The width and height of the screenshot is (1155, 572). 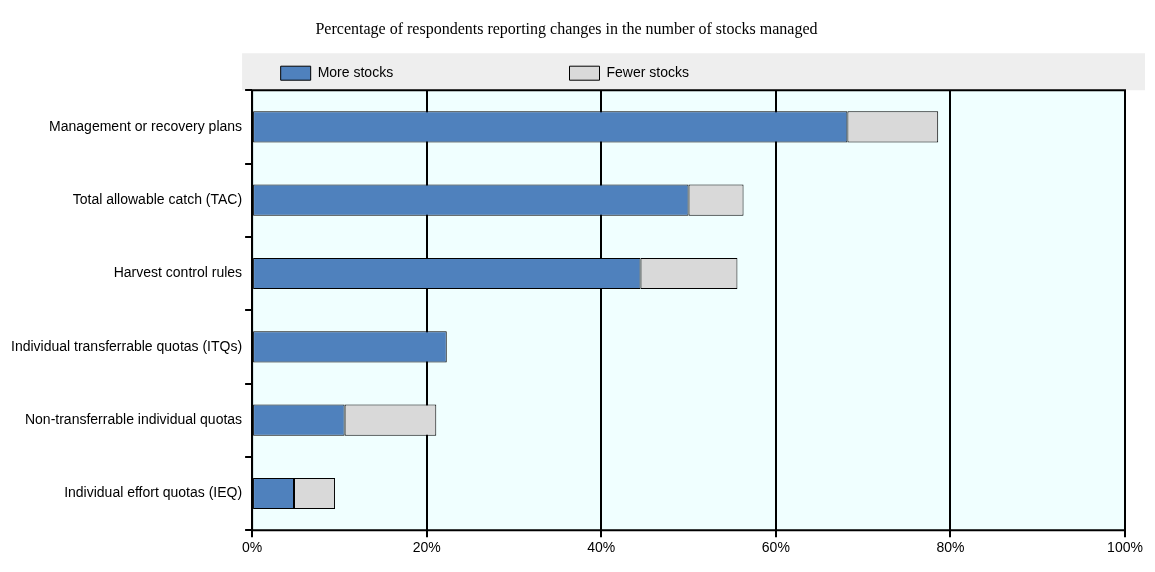 What do you see at coordinates (1125, 547) in the screenshot?
I see `x-tick-label: 100%` at bounding box center [1125, 547].